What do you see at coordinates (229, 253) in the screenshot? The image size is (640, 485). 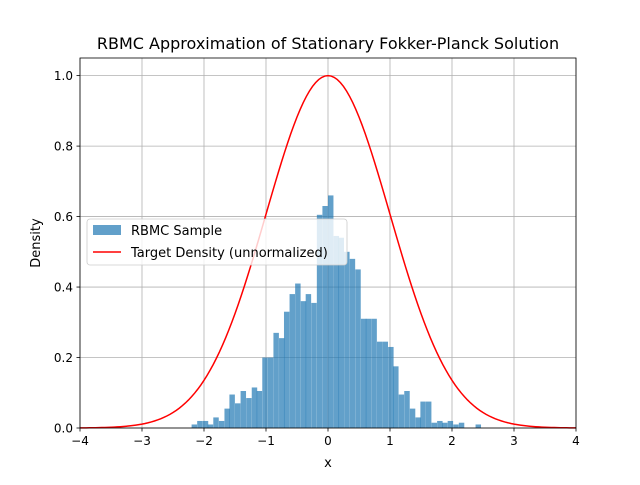 I see `legend-curve-label: Target Density (unnormalized)` at bounding box center [229, 253].